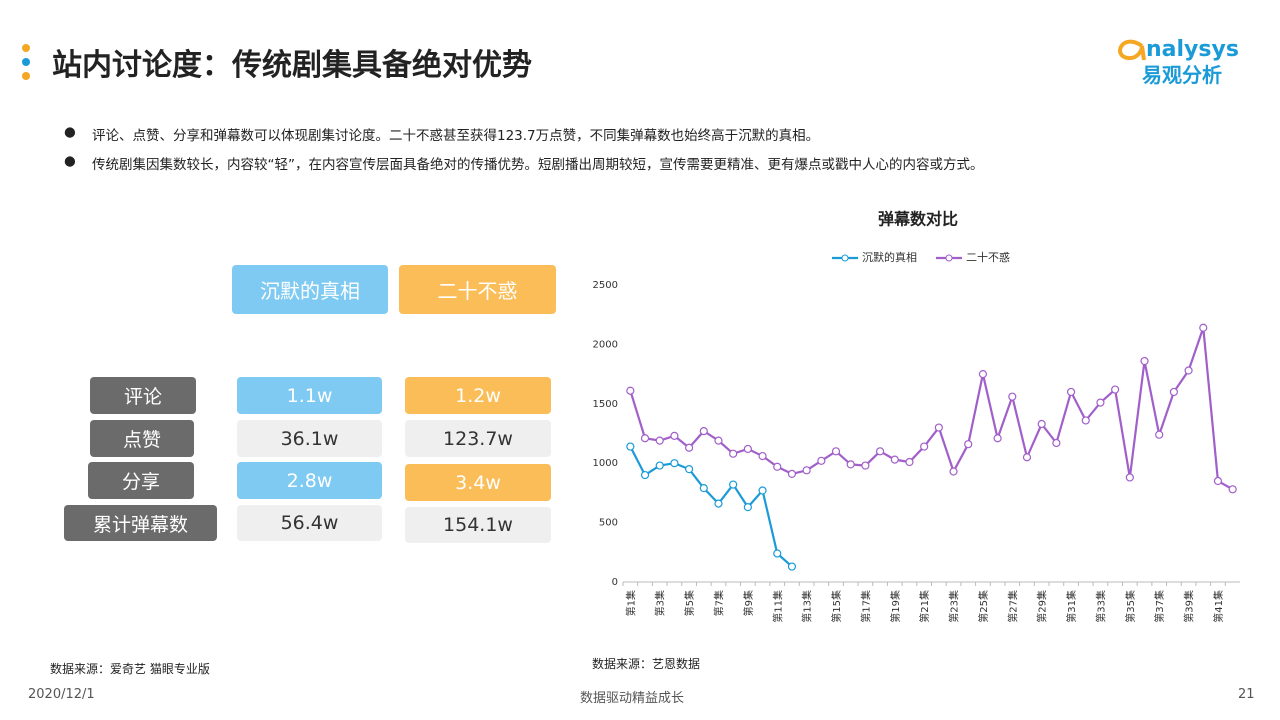  Describe the element at coordinates (1246, 694) in the screenshot. I see `page-number: 21` at that location.